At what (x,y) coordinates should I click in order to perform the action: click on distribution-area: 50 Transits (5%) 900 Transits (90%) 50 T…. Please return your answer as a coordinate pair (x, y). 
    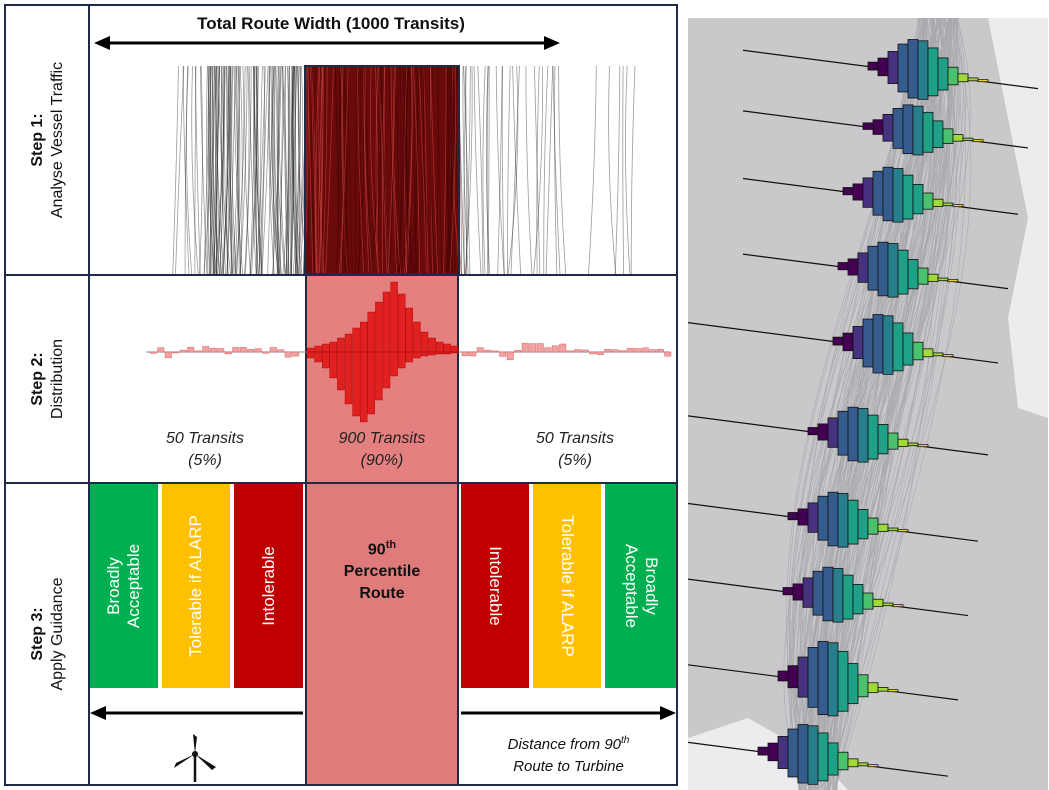
    Looking at the image, I should click on (383, 379).